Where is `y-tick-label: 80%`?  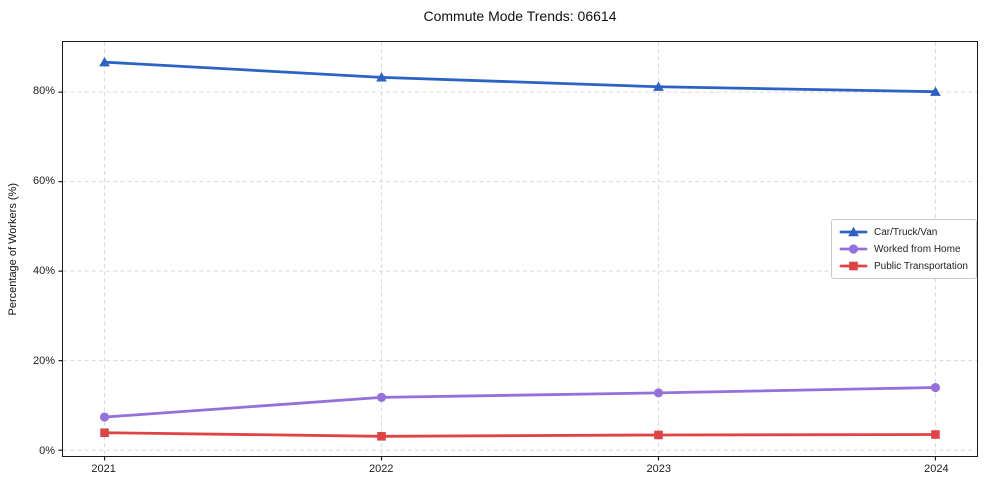 y-tick-label: 80% is located at coordinates (43, 91).